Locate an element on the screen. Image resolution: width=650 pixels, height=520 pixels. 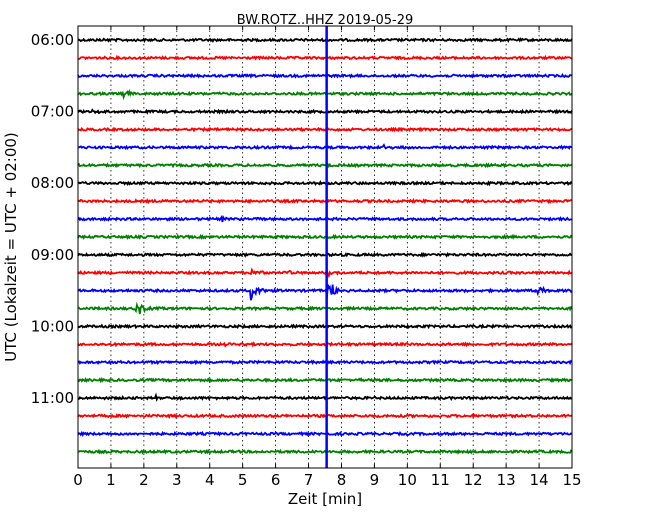
y-tick-label: 11:00 is located at coordinates (52, 398).